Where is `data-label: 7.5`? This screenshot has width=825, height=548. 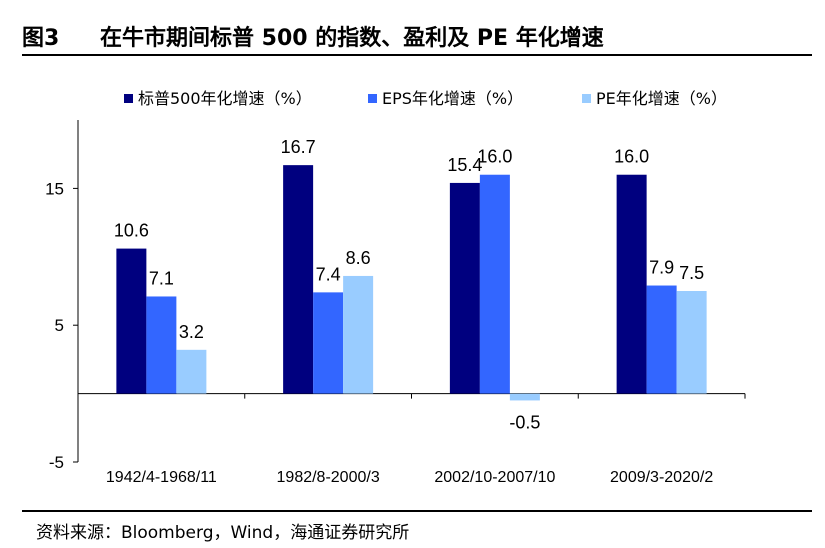 data-label: 7.5 is located at coordinates (691, 273).